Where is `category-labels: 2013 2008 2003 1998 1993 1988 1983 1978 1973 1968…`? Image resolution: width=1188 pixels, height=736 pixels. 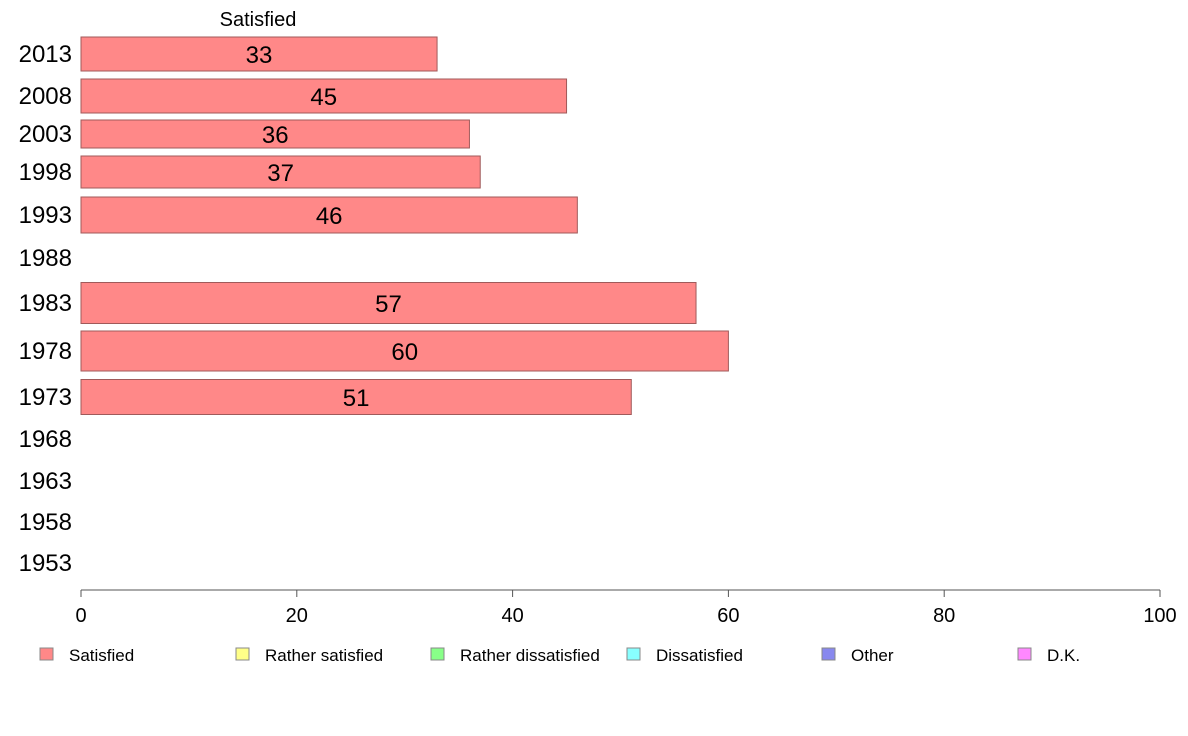 category-labels: 2013 2008 2003 1998 1993 1988 1983 1978 1973 1968… is located at coordinates (45, 309).